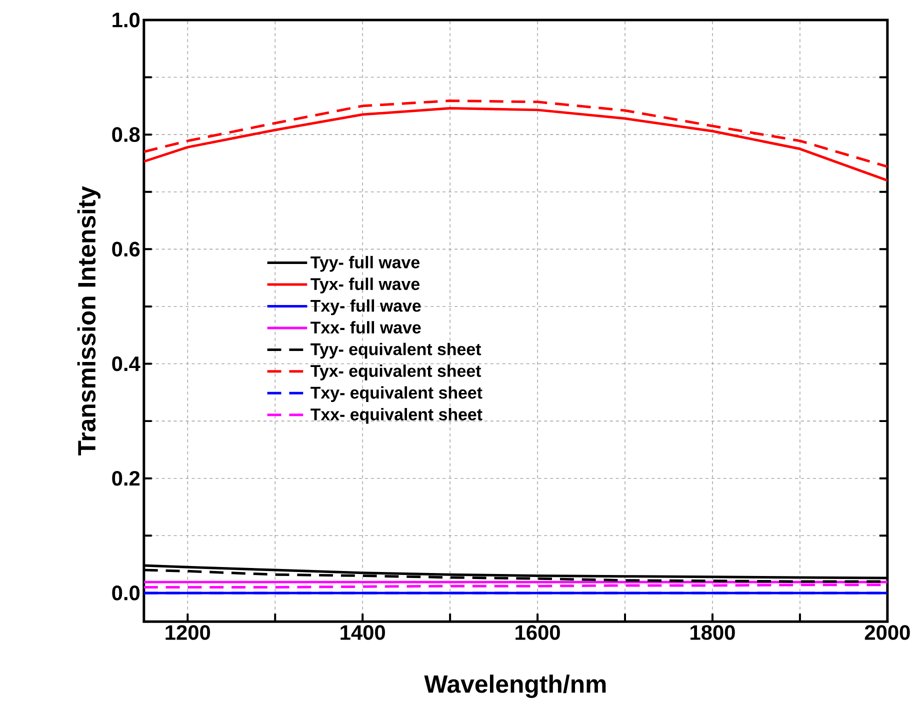 This screenshot has width=914, height=724. Describe the element at coordinates (126, 478) in the screenshot. I see `y-tick-label: 0.2` at that location.